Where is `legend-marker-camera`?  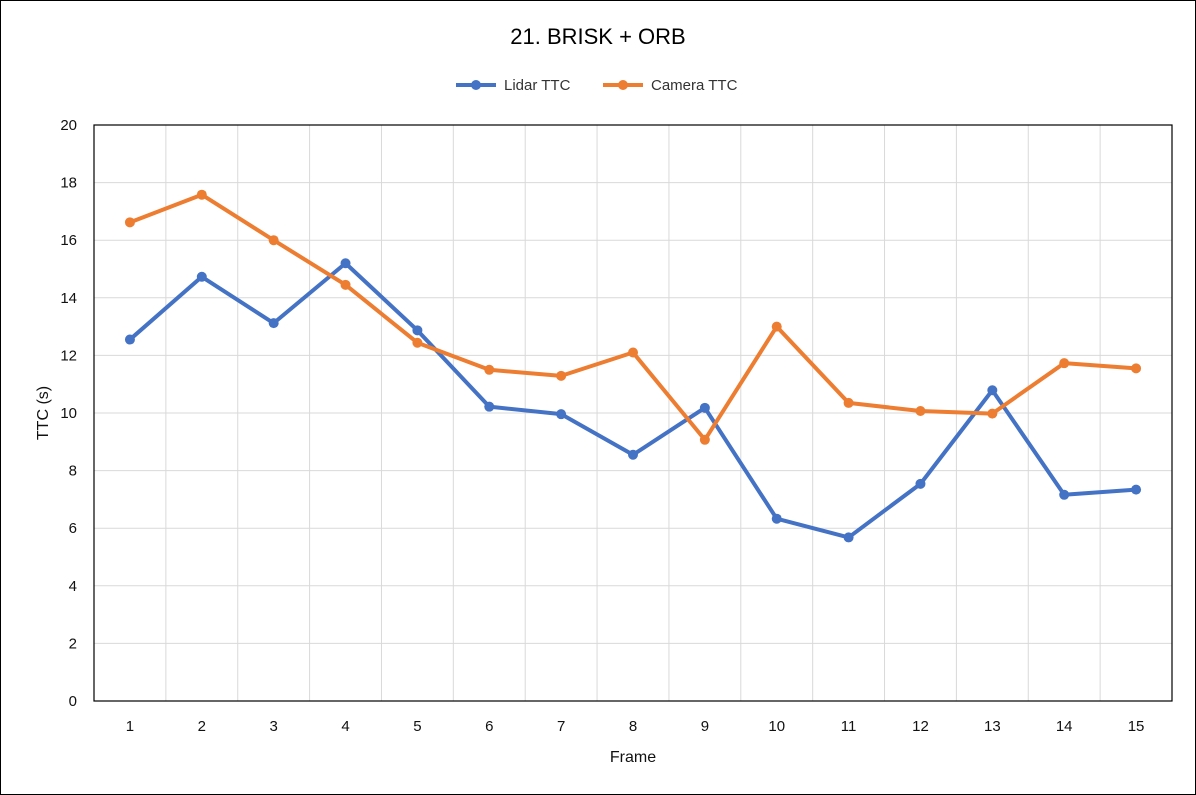 legend-marker-camera is located at coordinates (623, 85).